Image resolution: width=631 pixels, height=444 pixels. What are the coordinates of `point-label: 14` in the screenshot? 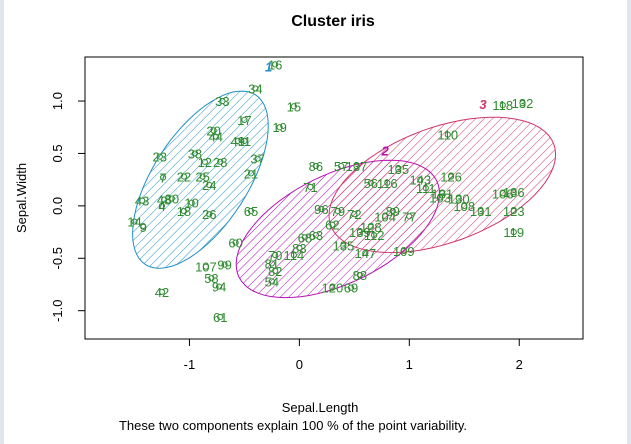 It's located at (134, 222).